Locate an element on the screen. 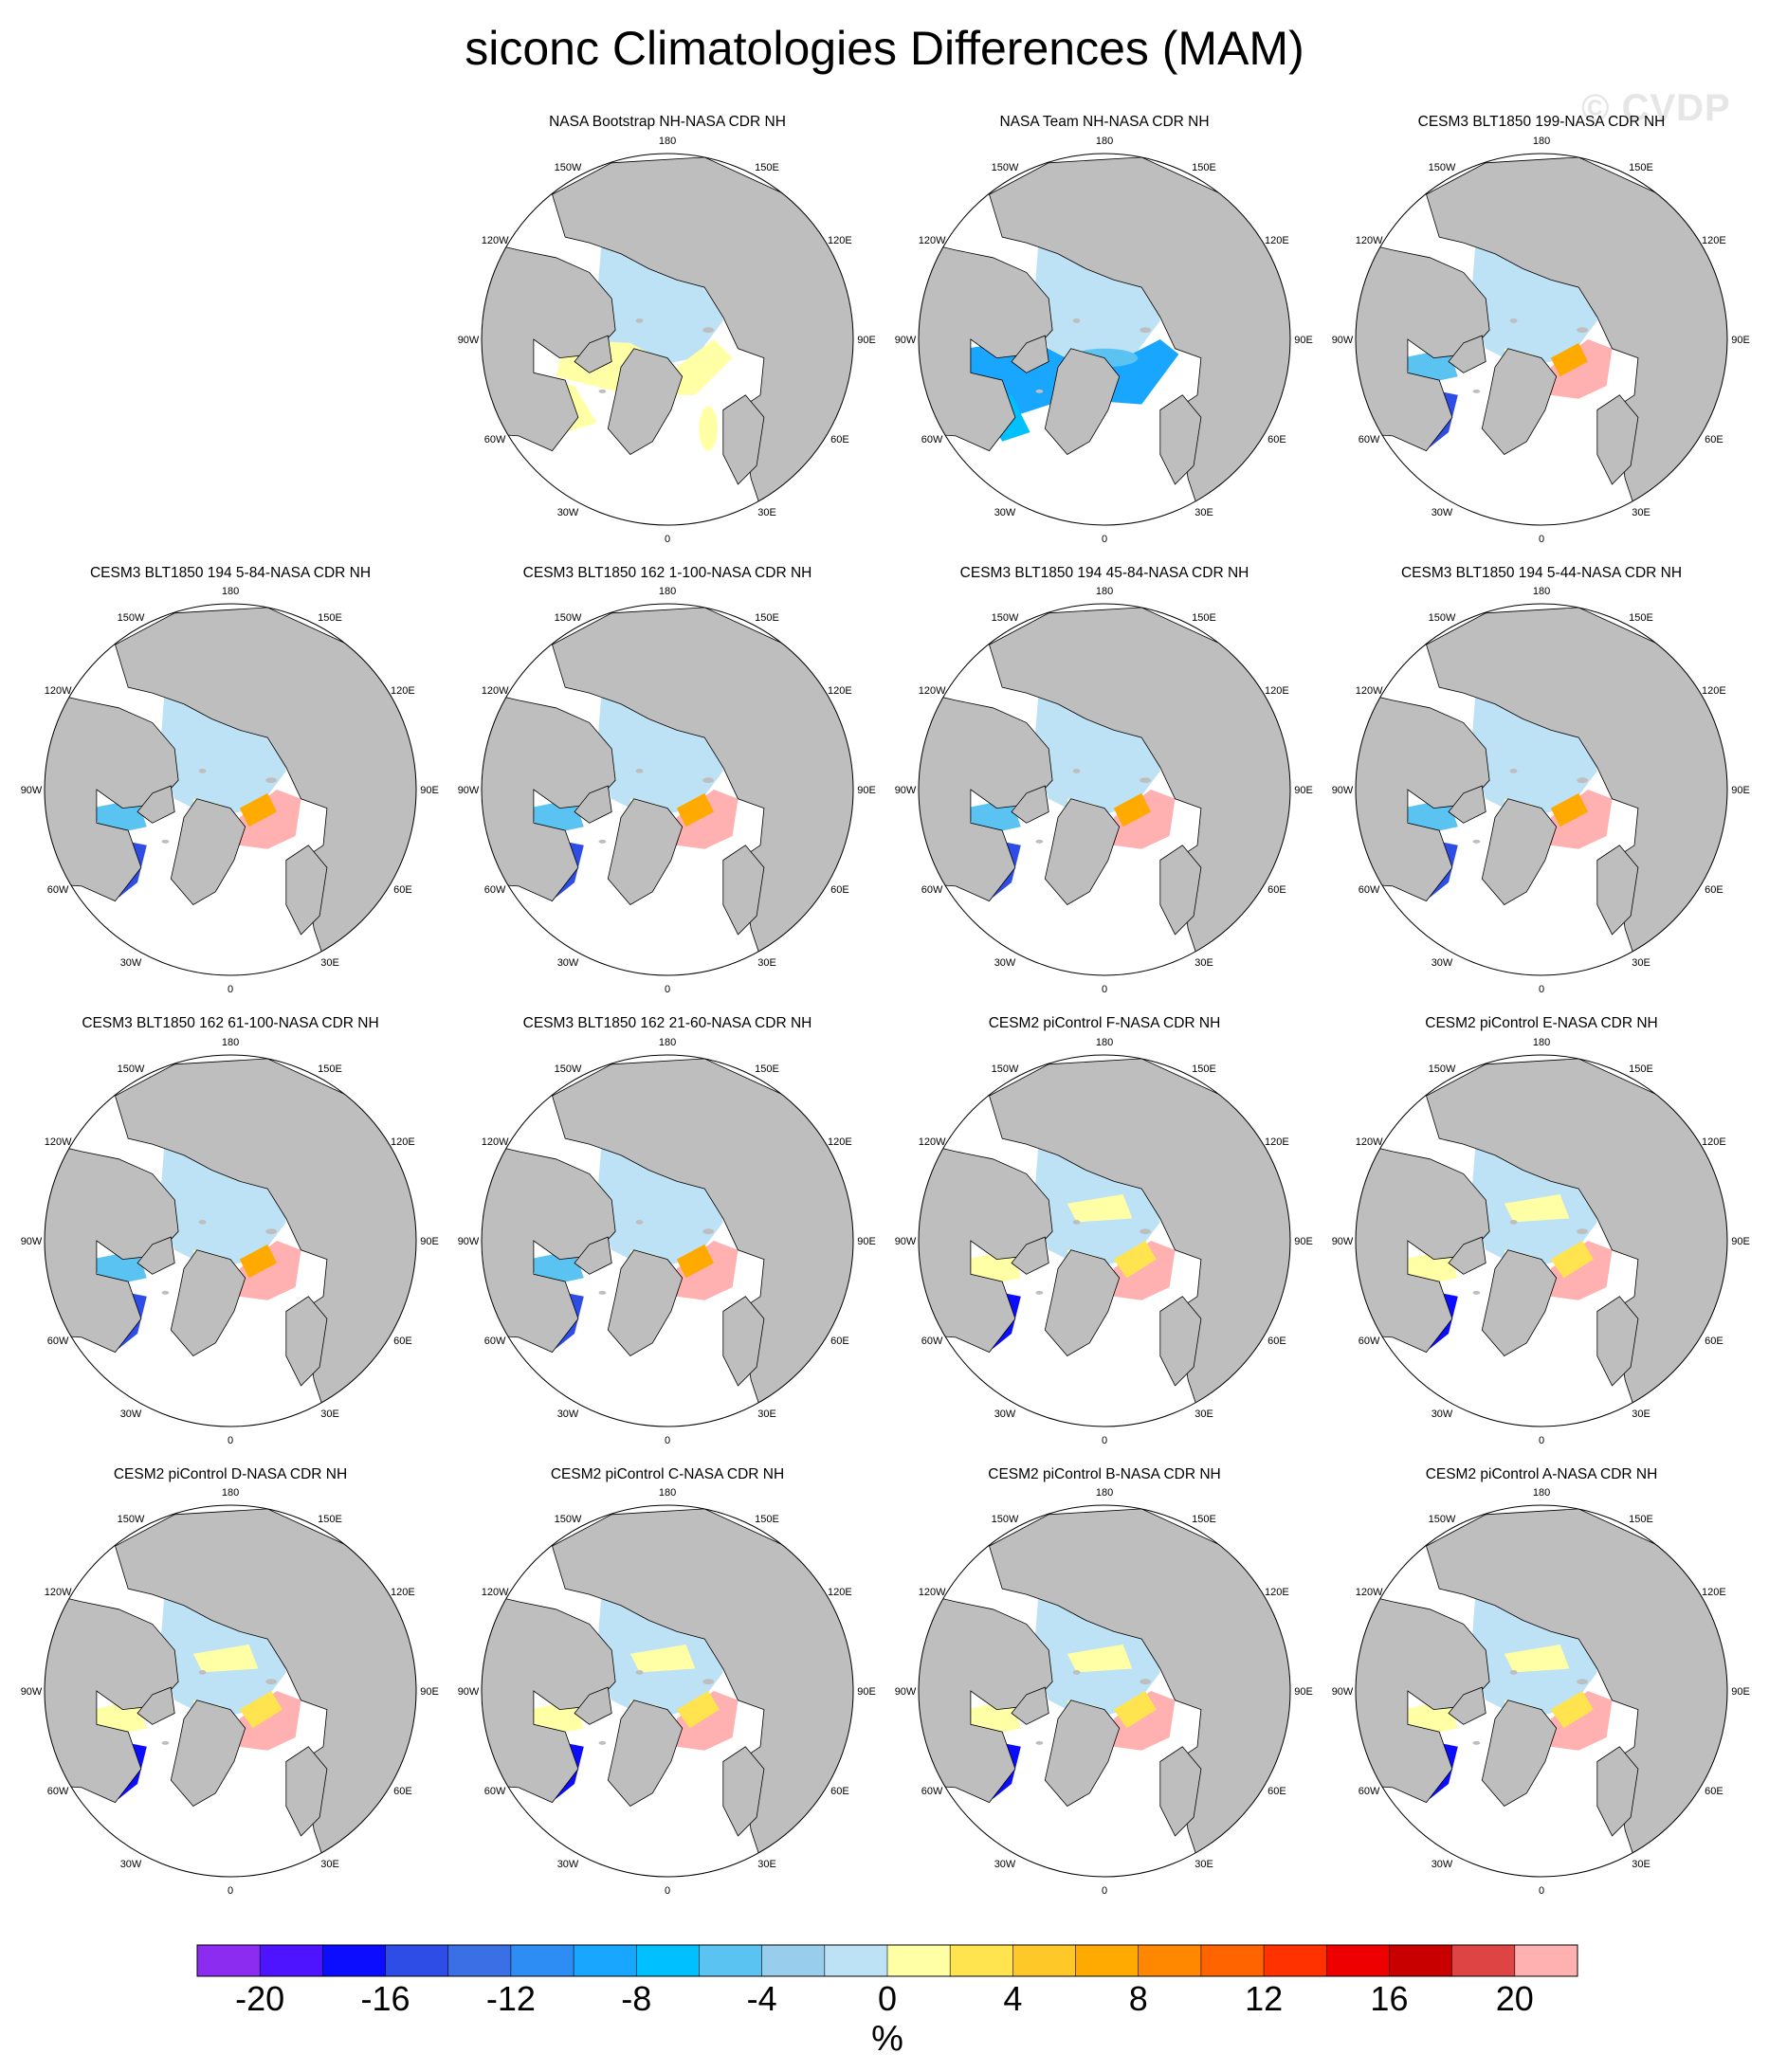  panel-title: CESM2 piControl F-NASA CDR NH is located at coordinates (1104, 1023).